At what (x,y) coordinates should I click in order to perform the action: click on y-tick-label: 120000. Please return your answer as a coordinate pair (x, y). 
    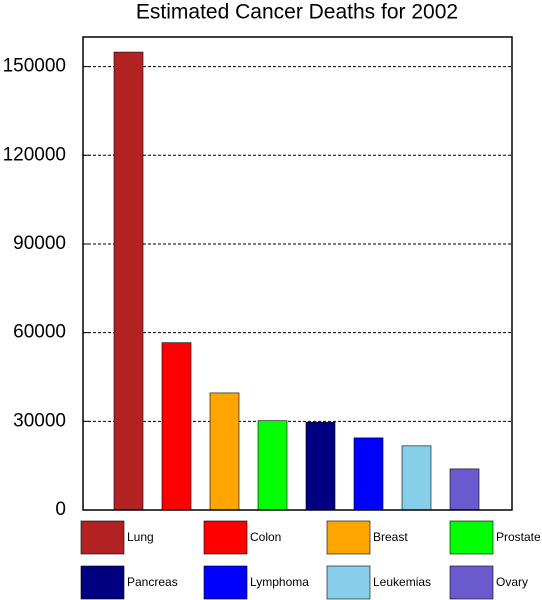
    Looking at the image, I should click on (34, 154).